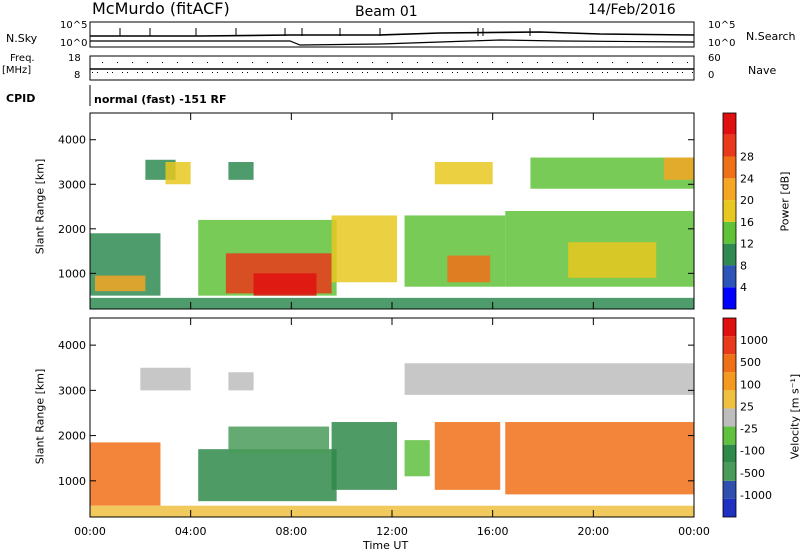 The image size is (800, 554). Describe the element at coordinates (747, 244) in the screenshot. I see `power-colorbar-tick: 12` at that location.